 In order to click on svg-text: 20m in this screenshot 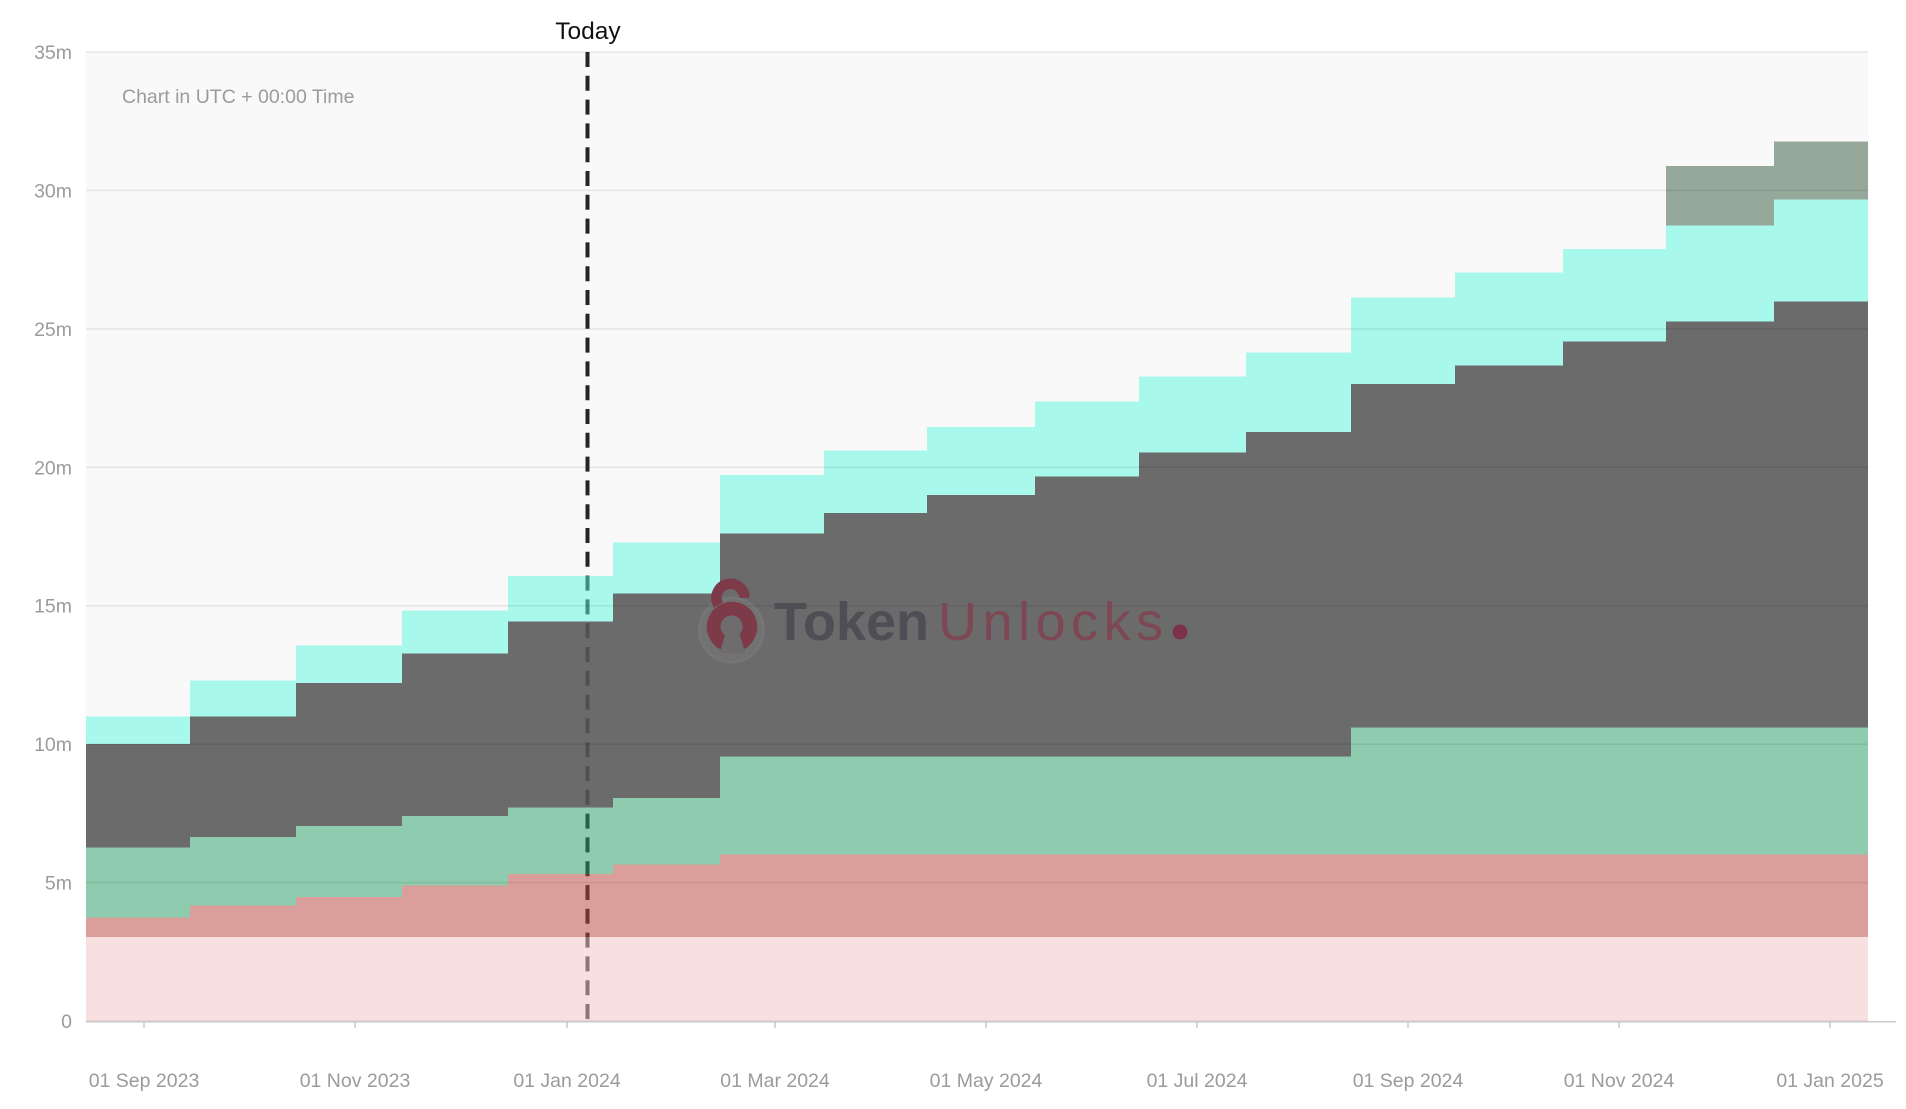, I will do `click(53, 468)`.